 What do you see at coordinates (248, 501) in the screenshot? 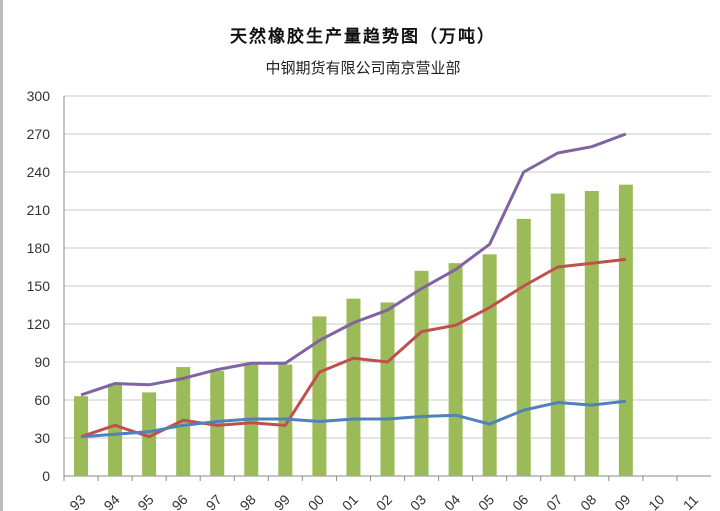
I see `x-tick-label: 98` at bounding box center [248, 501].